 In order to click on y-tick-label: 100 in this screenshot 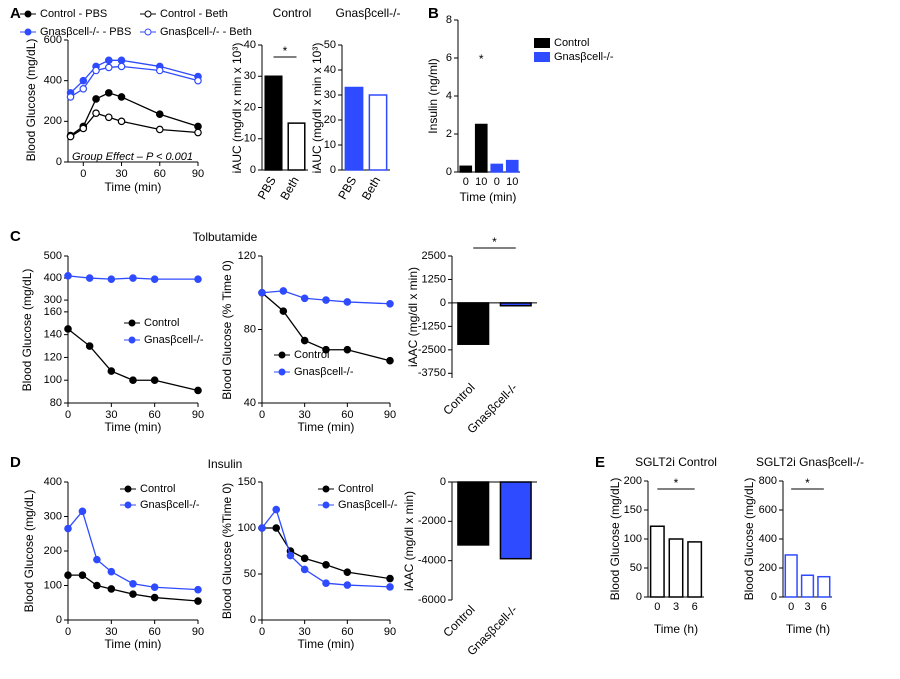, I will do `click(53, 585)`.